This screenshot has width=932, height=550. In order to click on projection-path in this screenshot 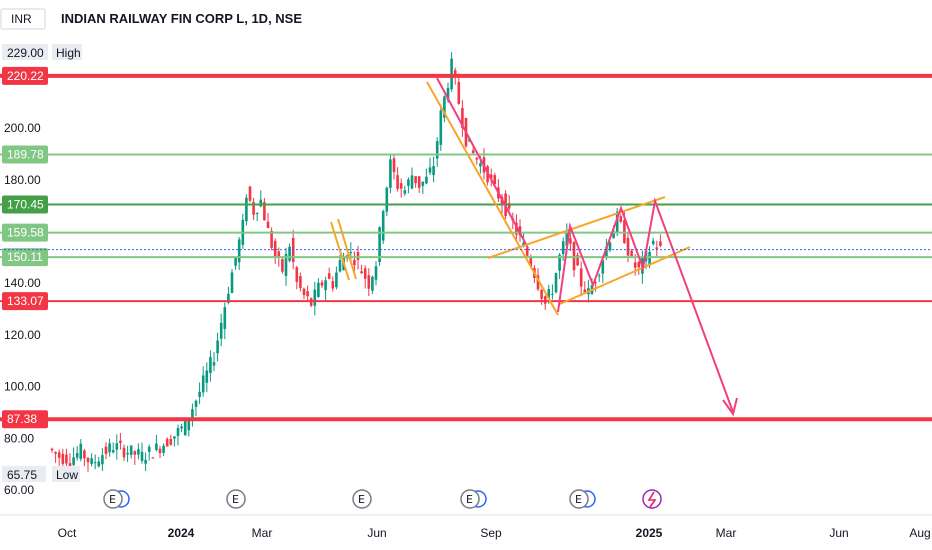, I will do `click(645, 305)`.